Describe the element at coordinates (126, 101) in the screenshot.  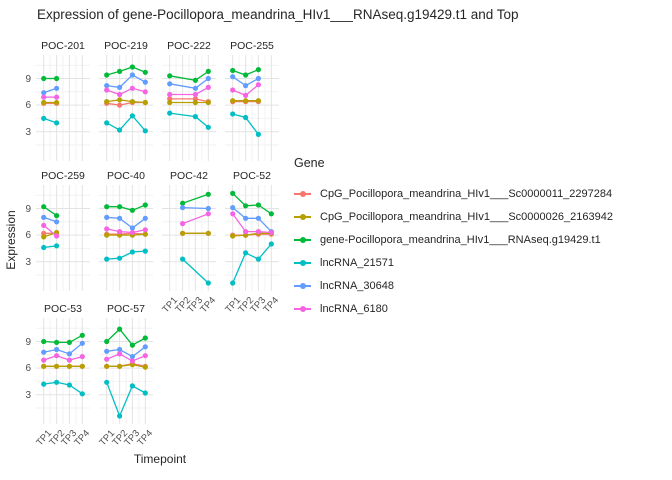
I see `series-line-CpG_Pocillopora_meandrina_HIv1___Sc0000026_2163942` at that location.